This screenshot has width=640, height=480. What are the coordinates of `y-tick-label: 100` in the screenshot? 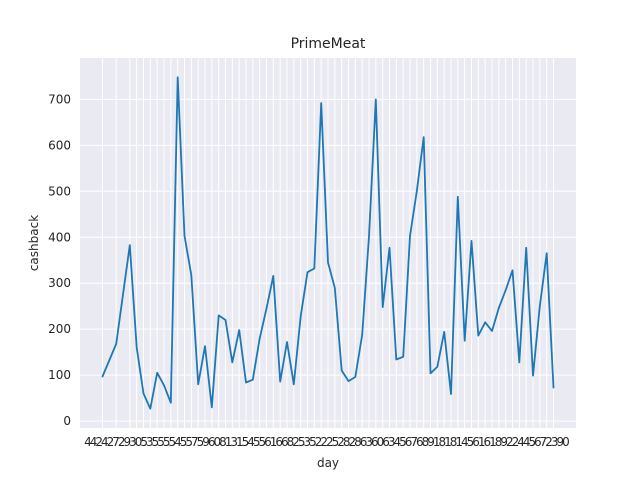 It's located at (59, 375).